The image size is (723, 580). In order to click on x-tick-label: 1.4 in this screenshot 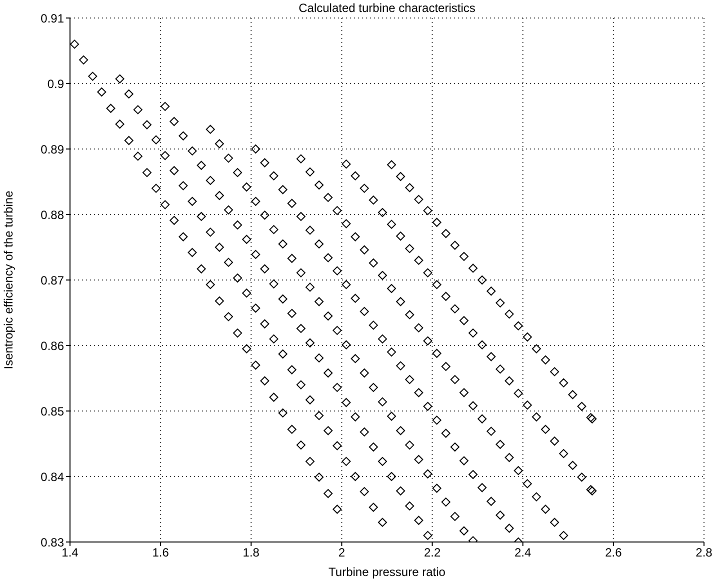, I will do `click(70, 553)`.